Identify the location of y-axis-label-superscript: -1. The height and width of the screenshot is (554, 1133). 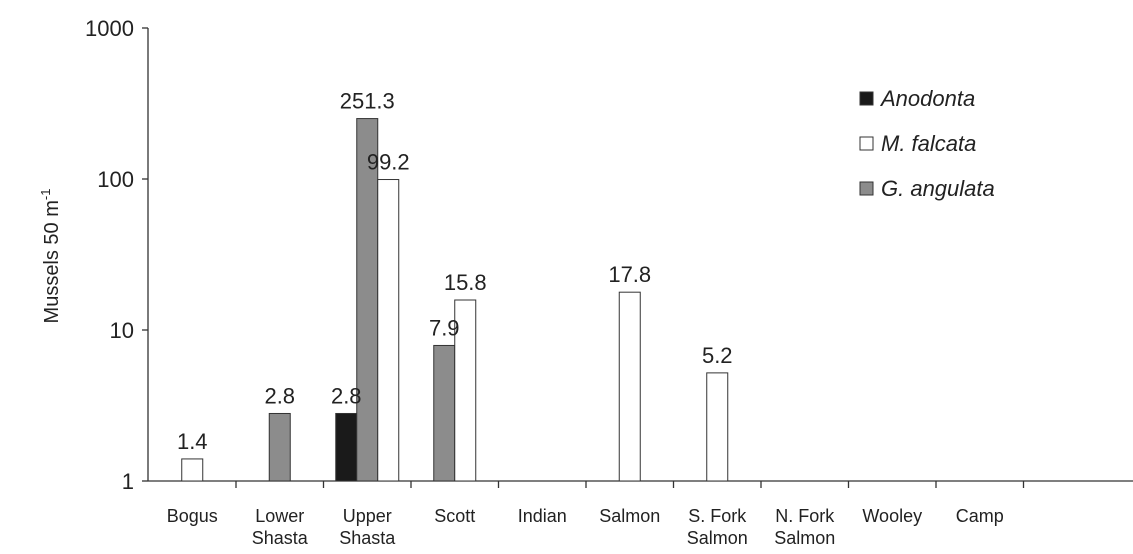
(45, 195).